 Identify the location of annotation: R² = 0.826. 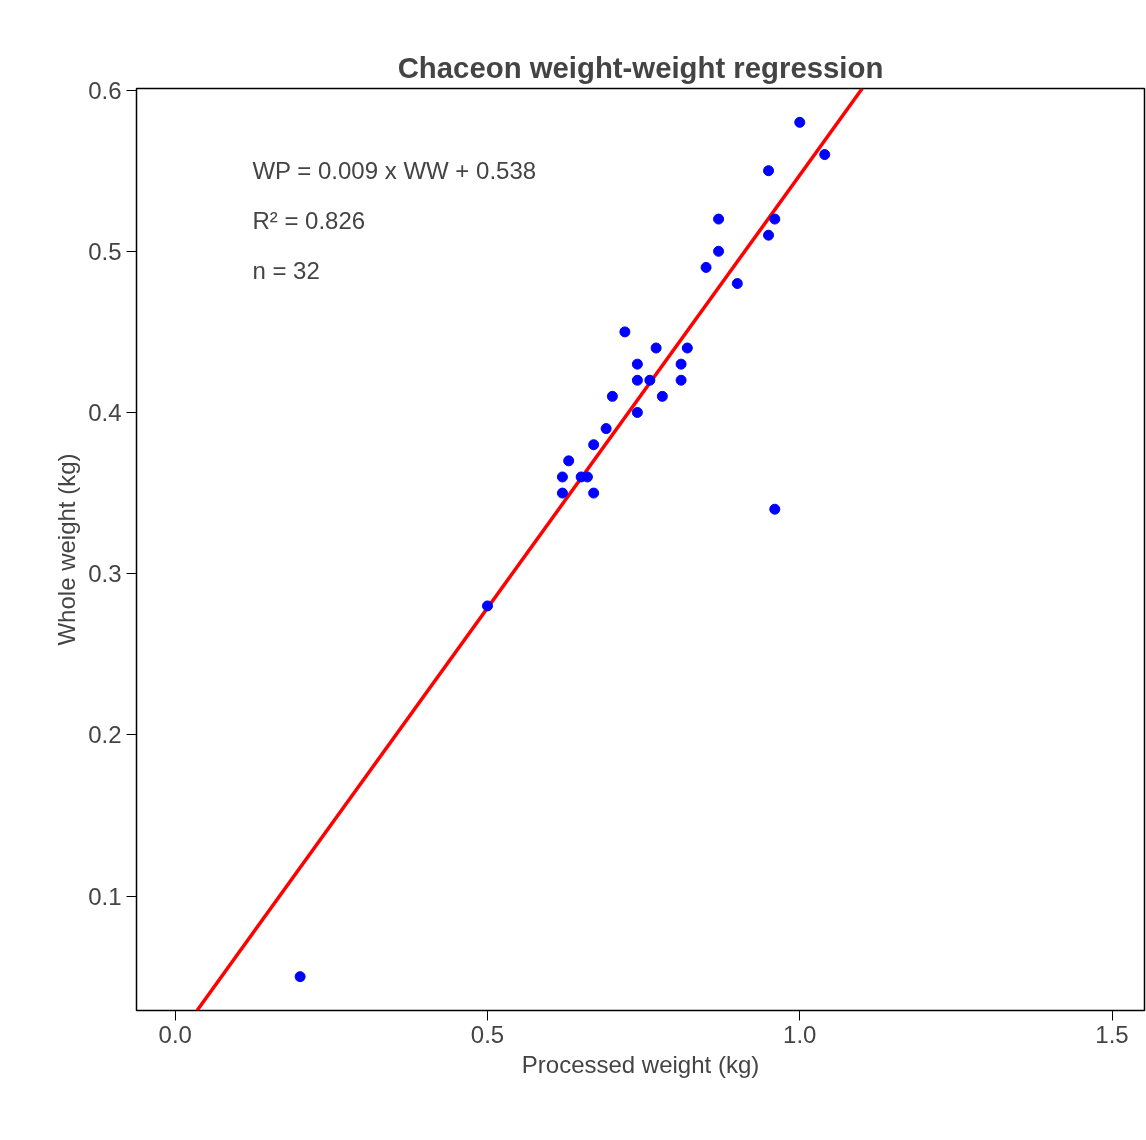
(309, 220).